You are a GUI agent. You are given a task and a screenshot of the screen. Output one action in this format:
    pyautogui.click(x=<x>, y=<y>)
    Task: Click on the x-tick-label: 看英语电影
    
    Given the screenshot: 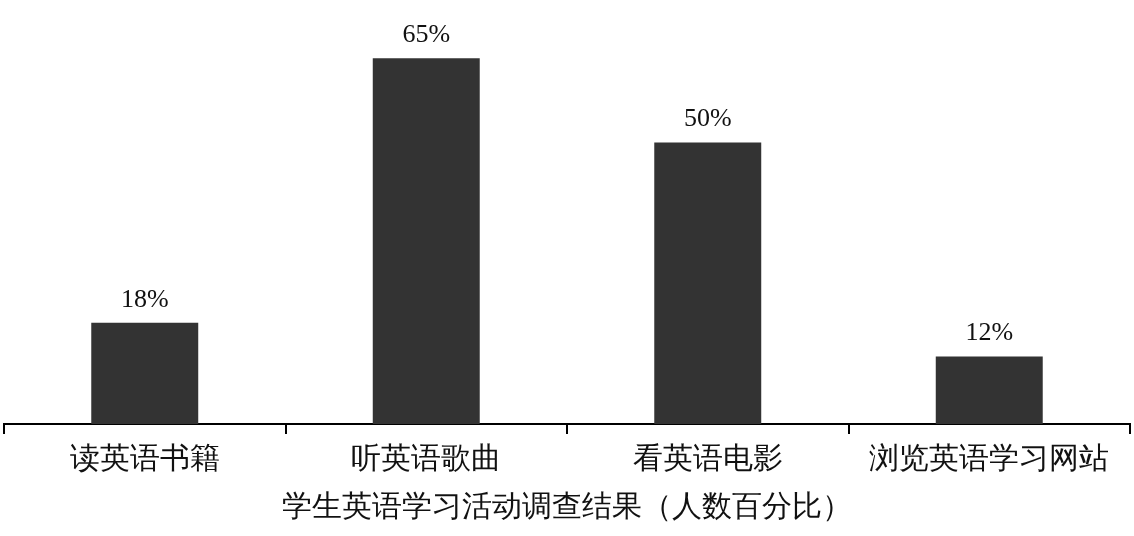 What is the action you would take?
    pyautogui.click(x=707, y=457)
    